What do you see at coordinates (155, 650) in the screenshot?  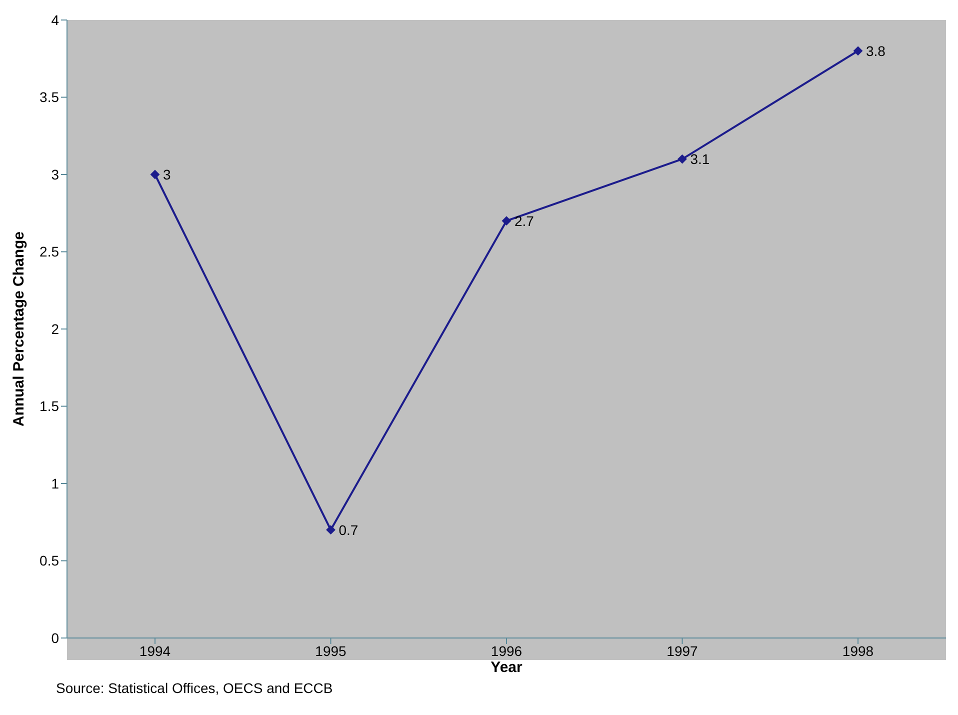 I see `x-tick-label: 1994` at bounding box center [155, 650].